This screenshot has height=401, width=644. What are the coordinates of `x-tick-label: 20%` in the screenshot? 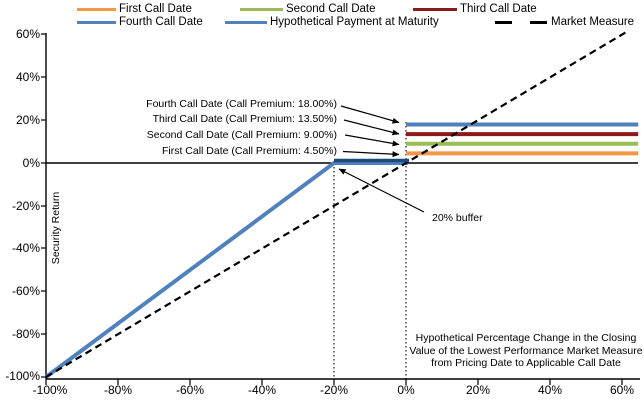 It's located at (478, 390).